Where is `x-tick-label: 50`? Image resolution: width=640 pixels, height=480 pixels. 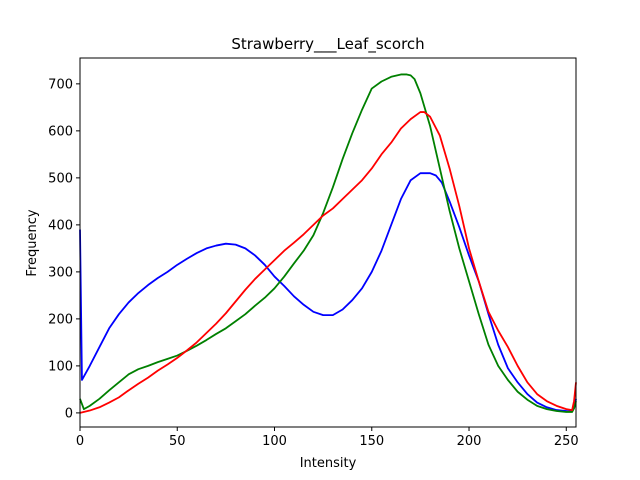
x-tick-label: 50 is located at coordinates (177, 441).